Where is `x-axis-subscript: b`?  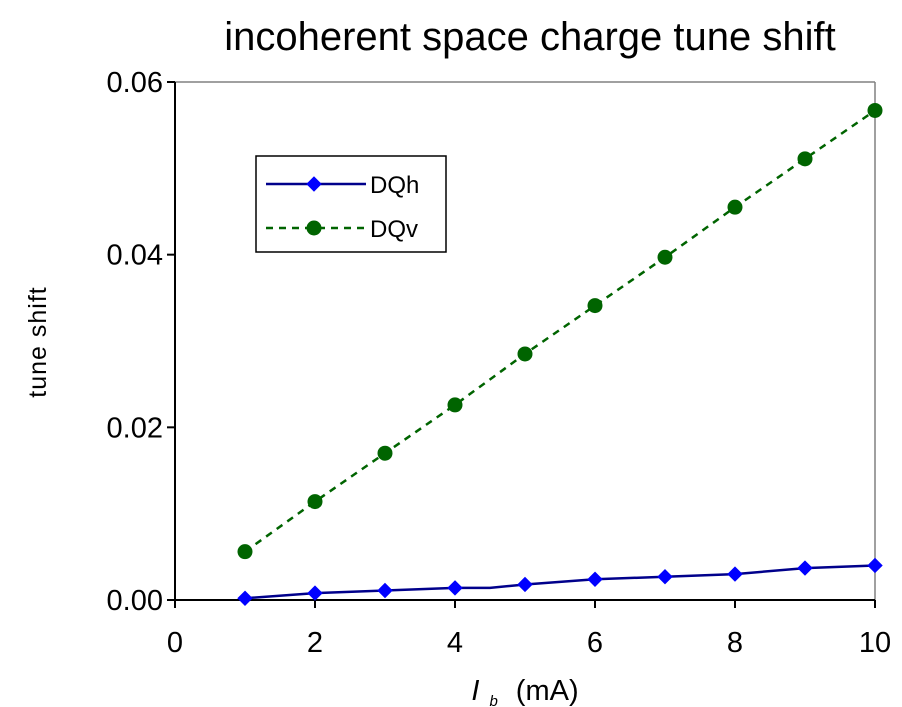
x-axis-subscript: b is located at coordinates (493, 700).